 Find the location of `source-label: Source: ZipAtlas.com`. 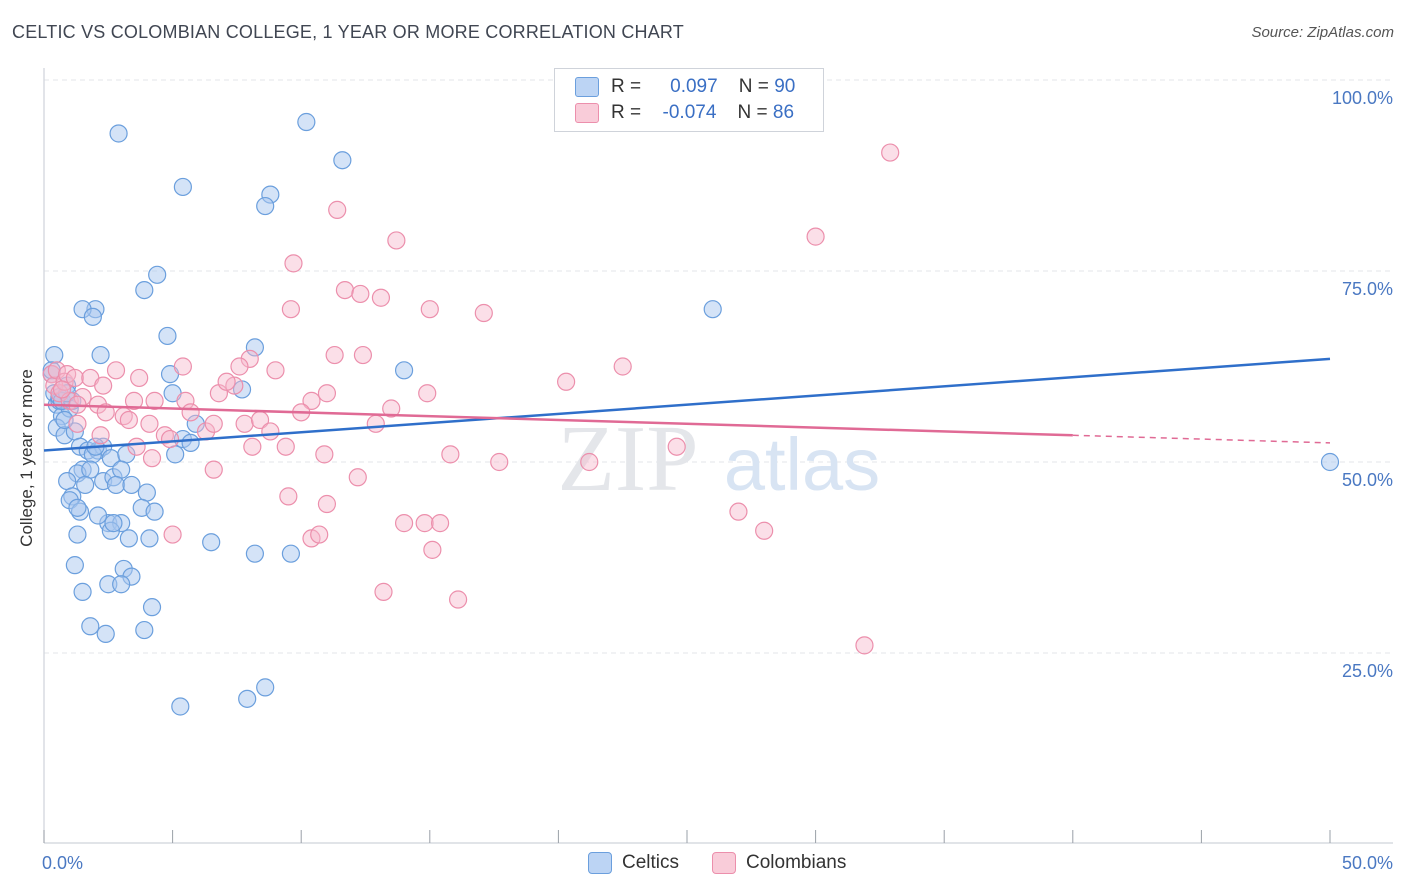

source-label: Source: ZipAtlas.com is located at coordinates (1322, 32).